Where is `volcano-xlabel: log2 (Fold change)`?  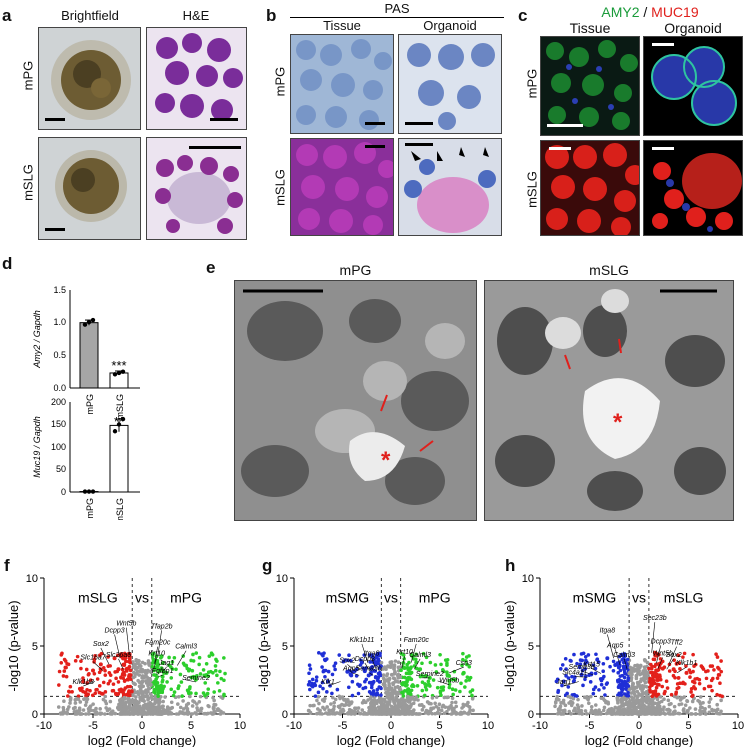 volcano-xlabel: log2 (Fold change) is located at coordinates (639, 740).